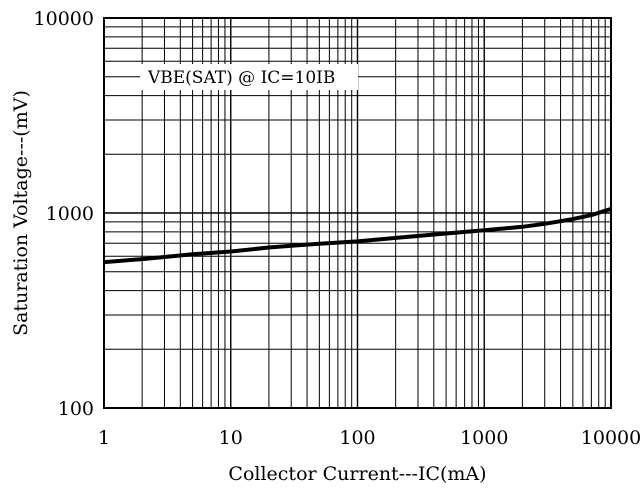  I want to click on x-tick-label: 100, so click(357, 438).